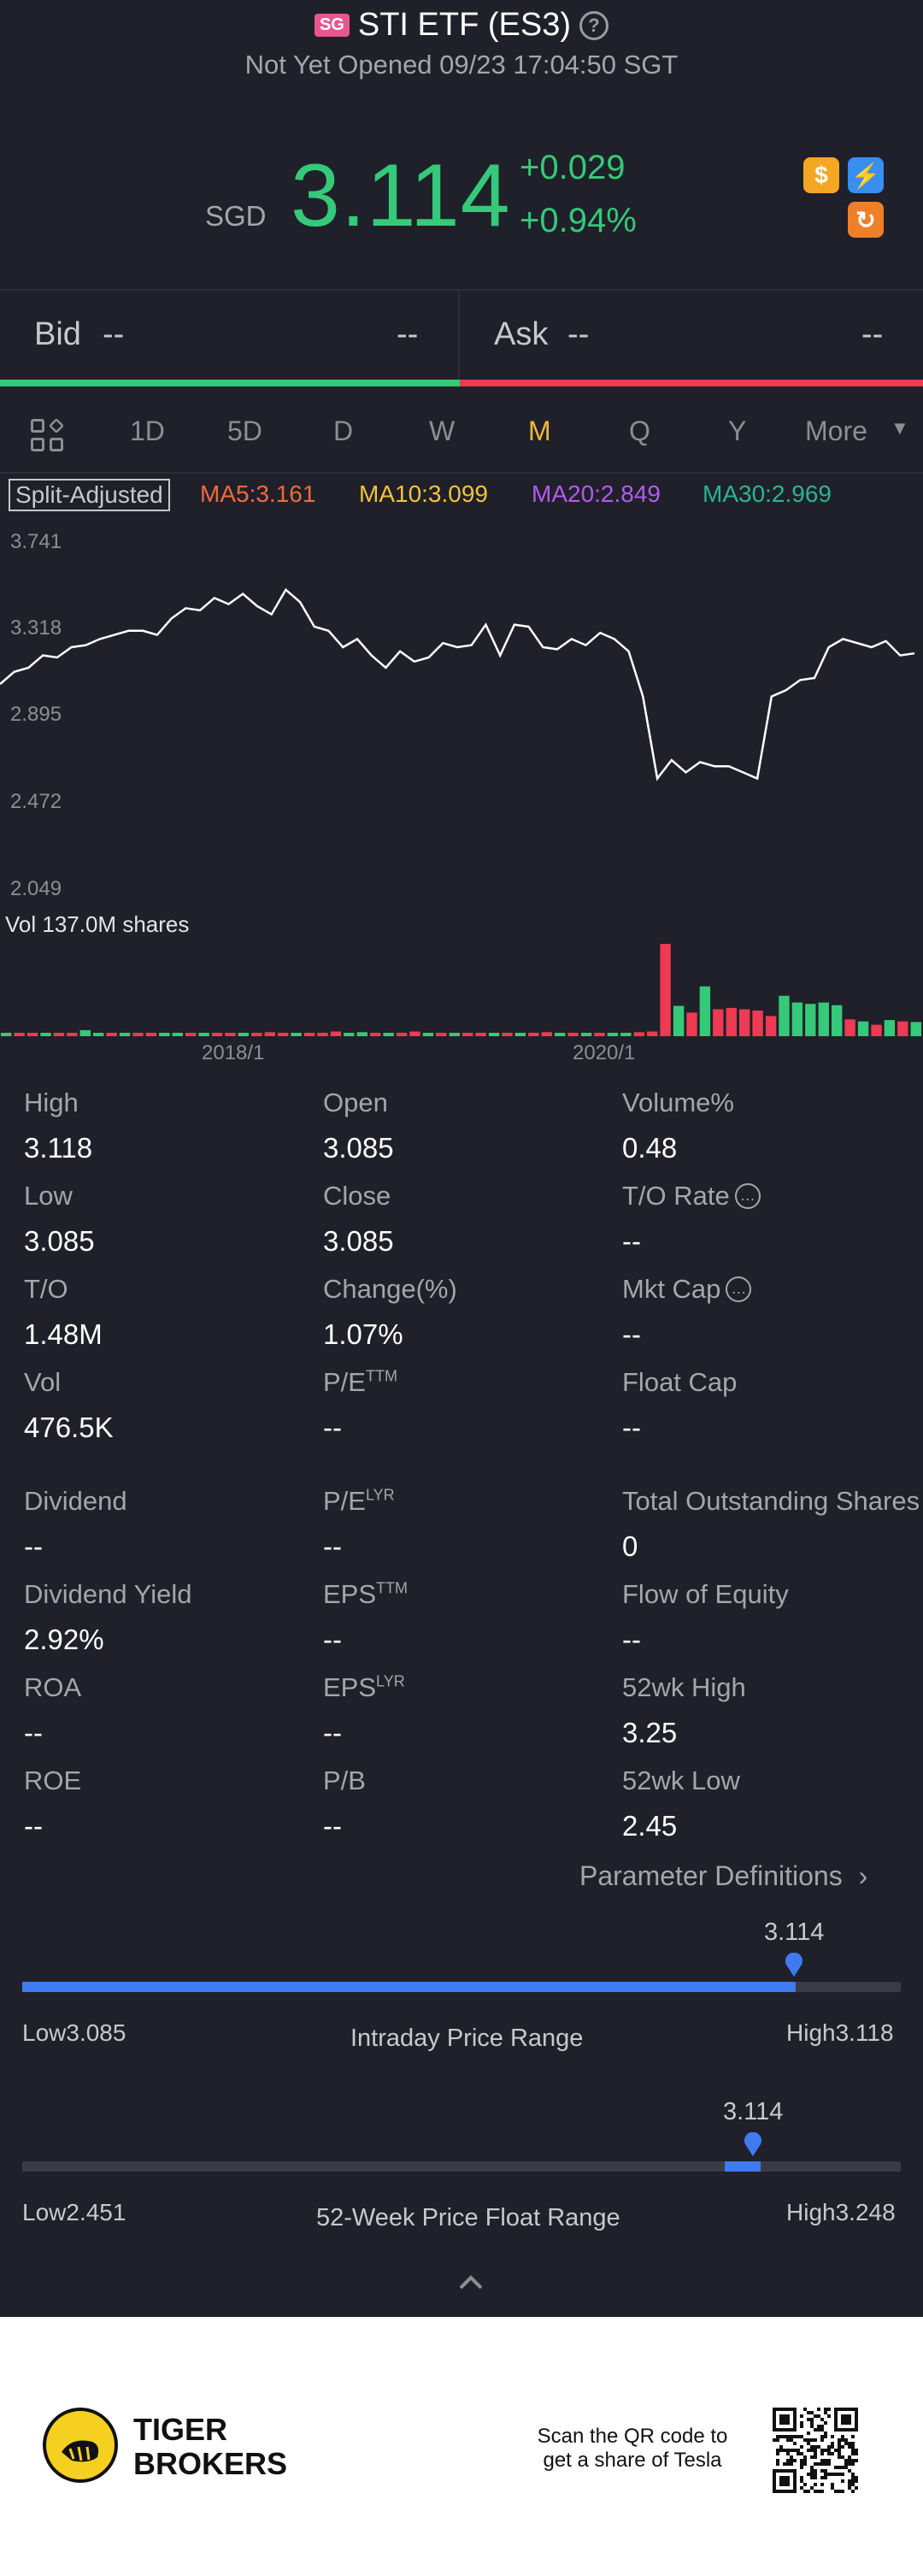  What do you see at coordinates (461, 338) in the screenshot?
I see `bid-ask-panel: Bid -- -- Ask -- --` at bounding box center [461, 338].